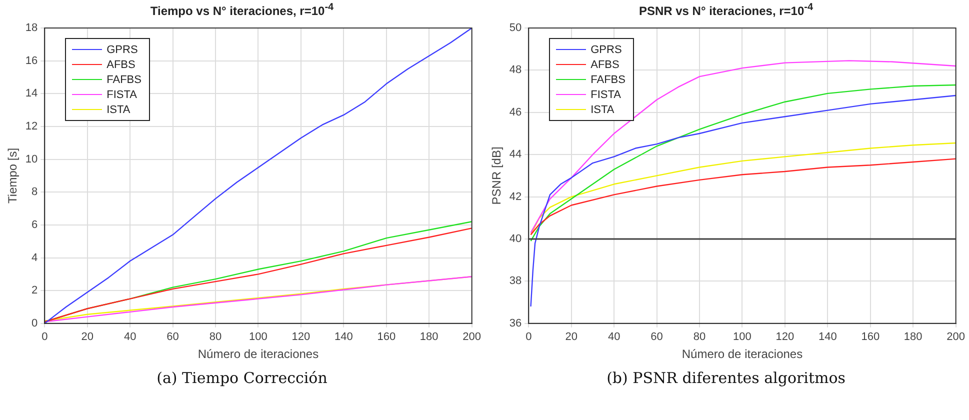 The height and width of the screenshot is (420, 969). I want to click on y-tick-label: 2, so click(35, 290).